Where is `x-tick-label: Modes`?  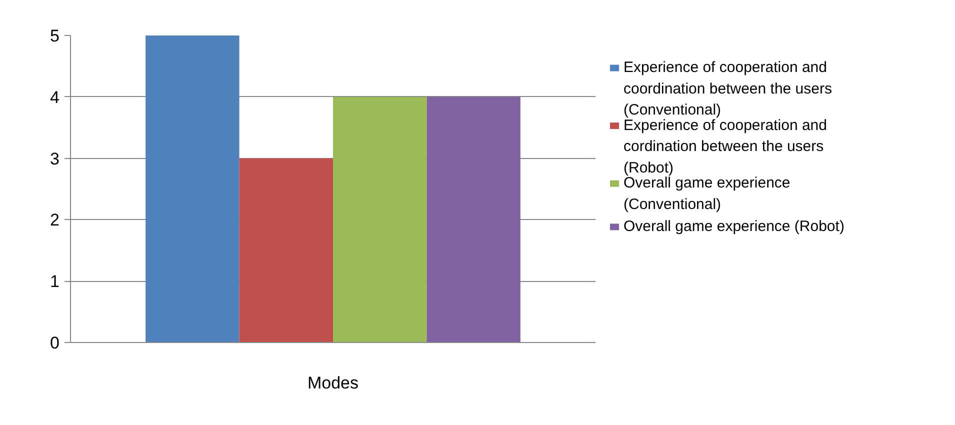 x-tick-label: Modes is located at coordinates (333, 383).